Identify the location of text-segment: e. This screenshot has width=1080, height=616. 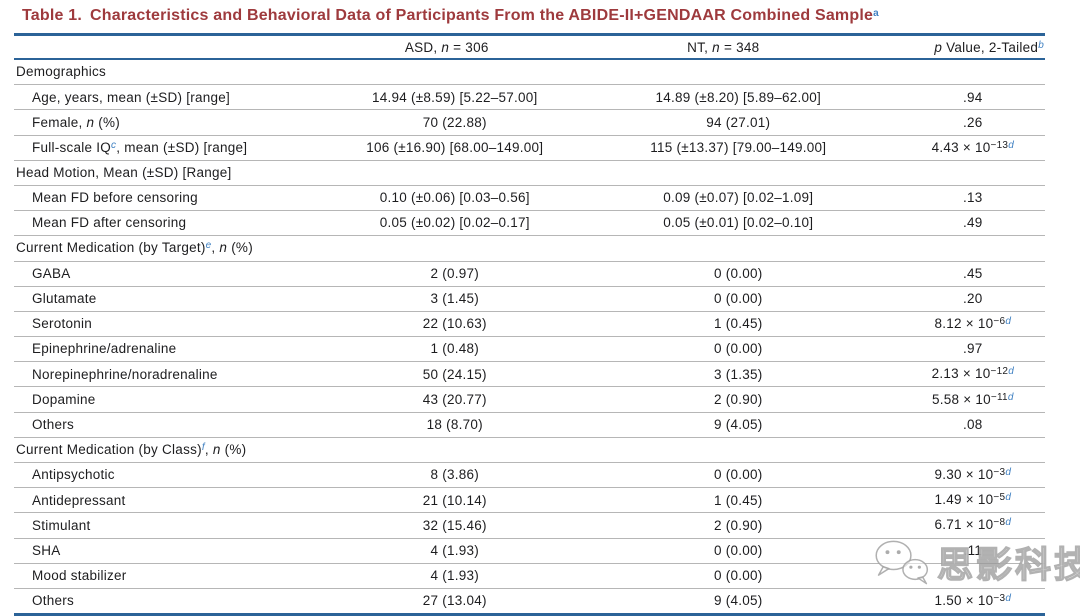
(208, 246).